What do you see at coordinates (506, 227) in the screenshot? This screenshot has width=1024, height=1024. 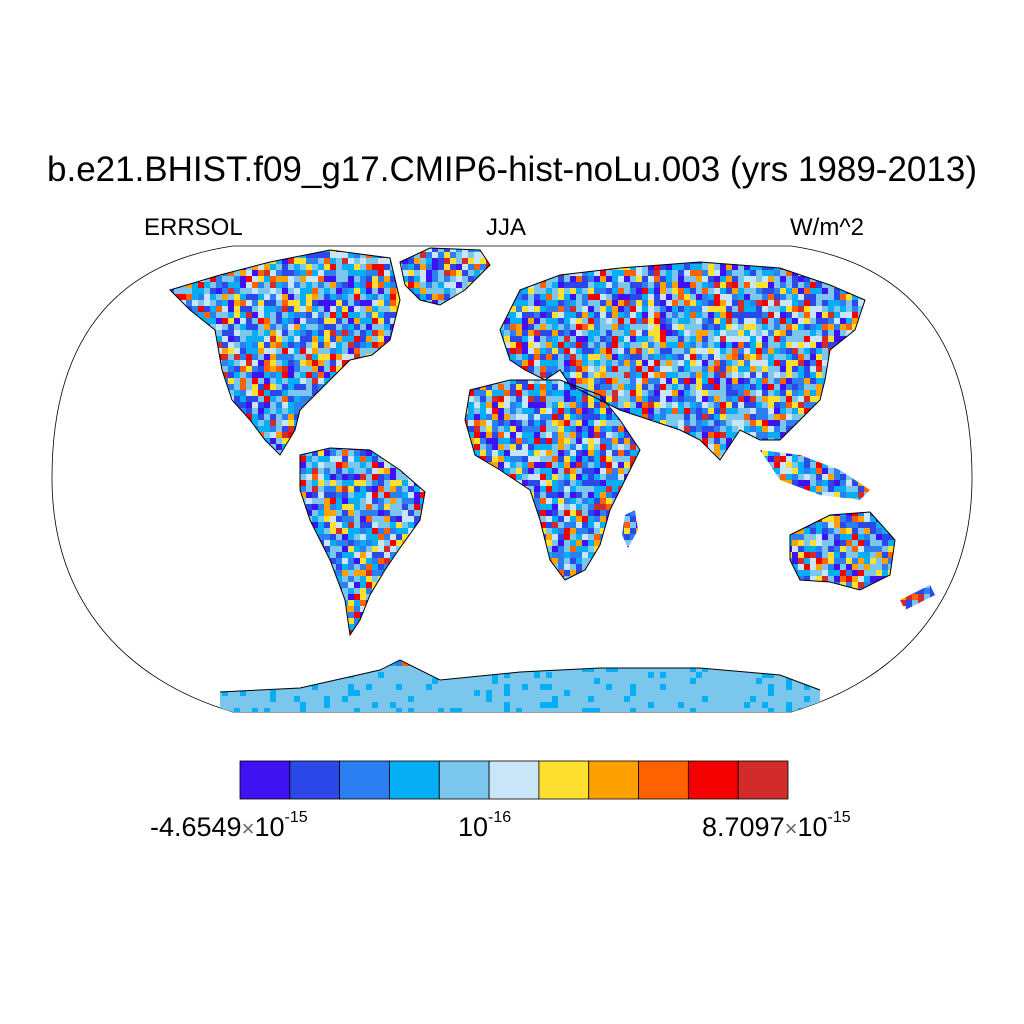 I see `season-label: JJA` at bounding box center [506, 227].